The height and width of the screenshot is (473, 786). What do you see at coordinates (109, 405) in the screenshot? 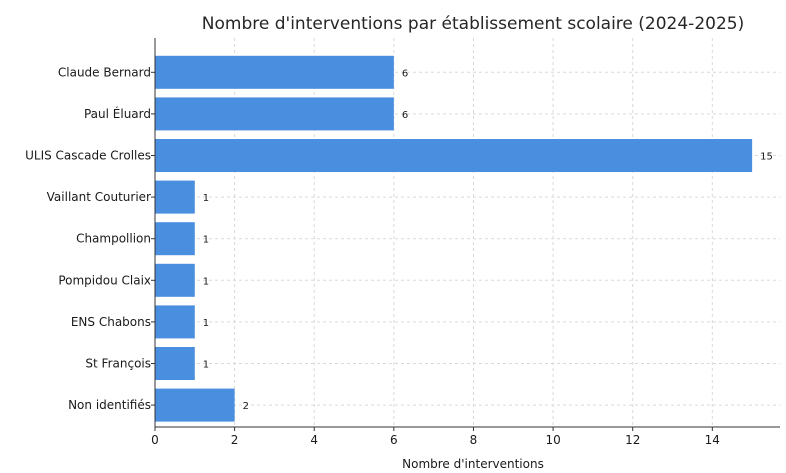
I see `category-label: Non identifiés` at bounding box center [109, 405].